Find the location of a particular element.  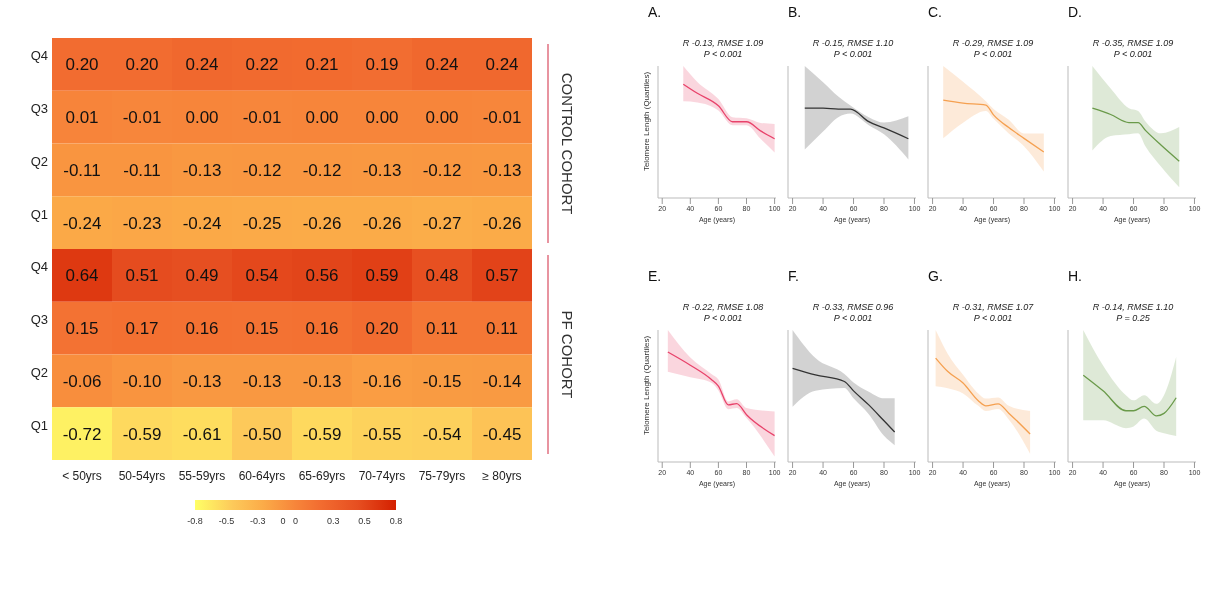

data-label: 0.16 is located at coordinates (202, 329).